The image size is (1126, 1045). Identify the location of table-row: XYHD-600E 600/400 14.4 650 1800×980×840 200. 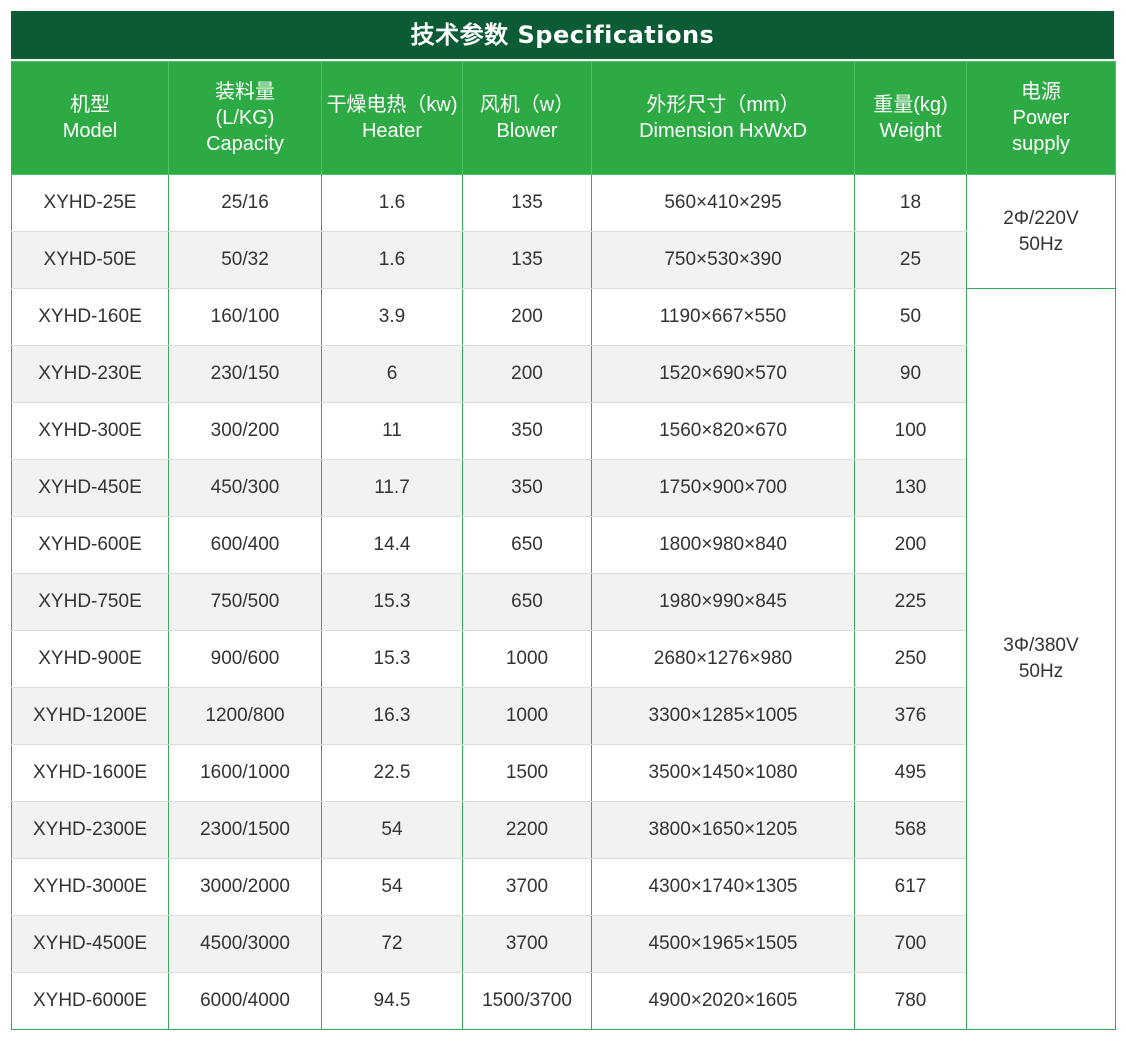
(563, 545).